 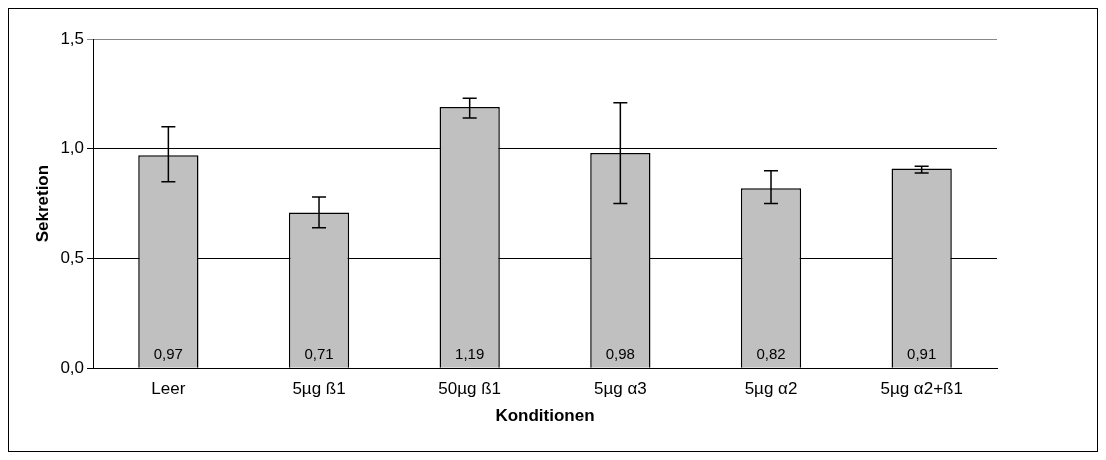 I want to click on y-tick-label: 1,0, so click(x=72, y=148).